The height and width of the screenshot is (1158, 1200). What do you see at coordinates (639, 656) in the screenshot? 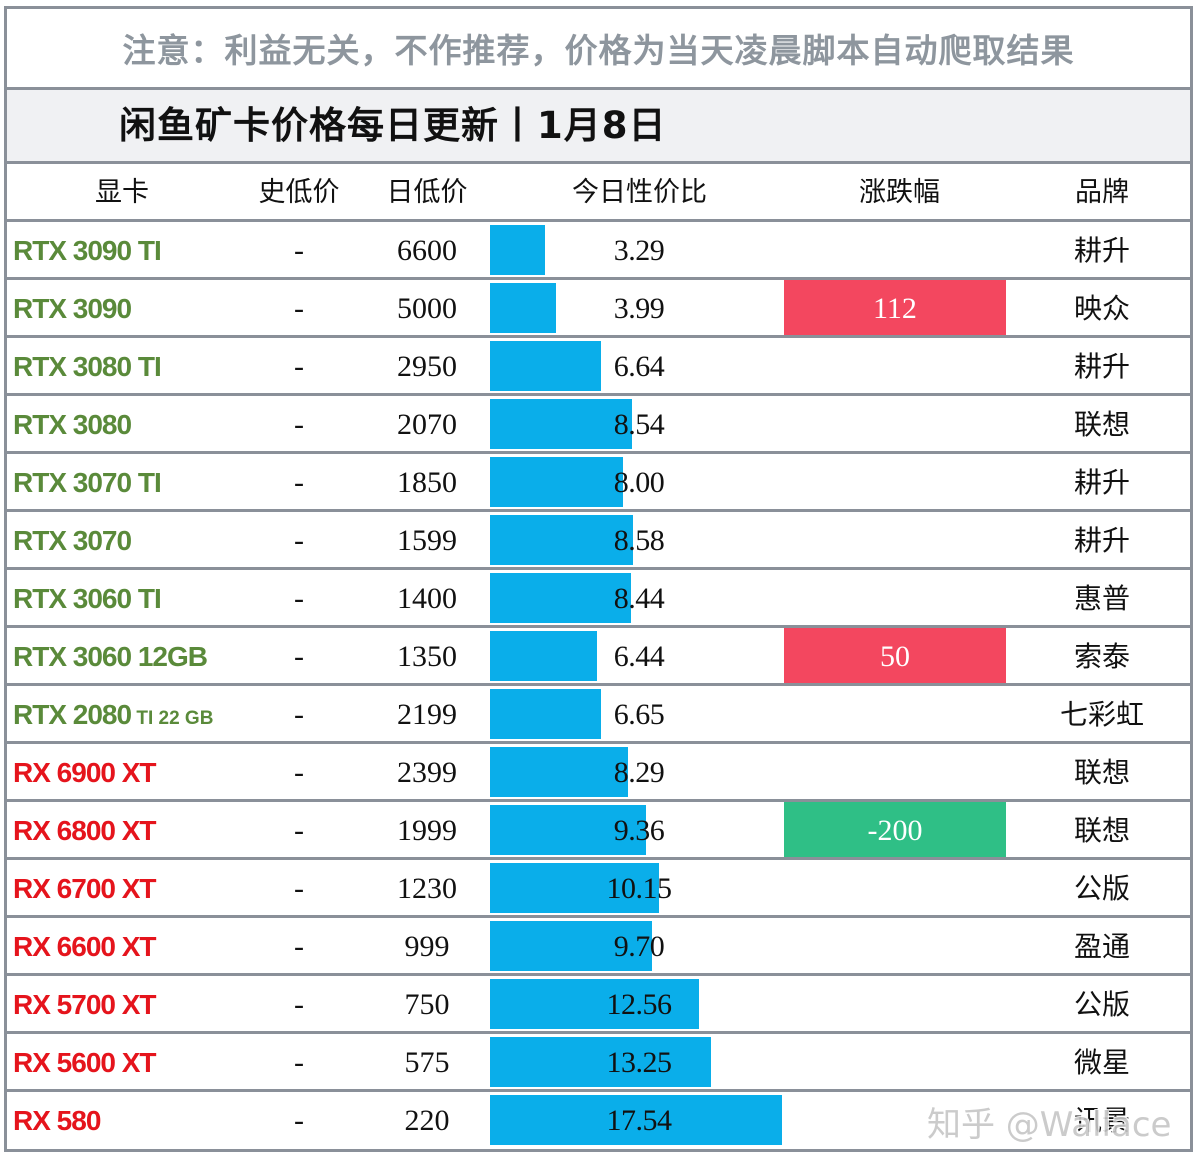
I see `value-ratio: 6.44` at bounding box center [639, 656].